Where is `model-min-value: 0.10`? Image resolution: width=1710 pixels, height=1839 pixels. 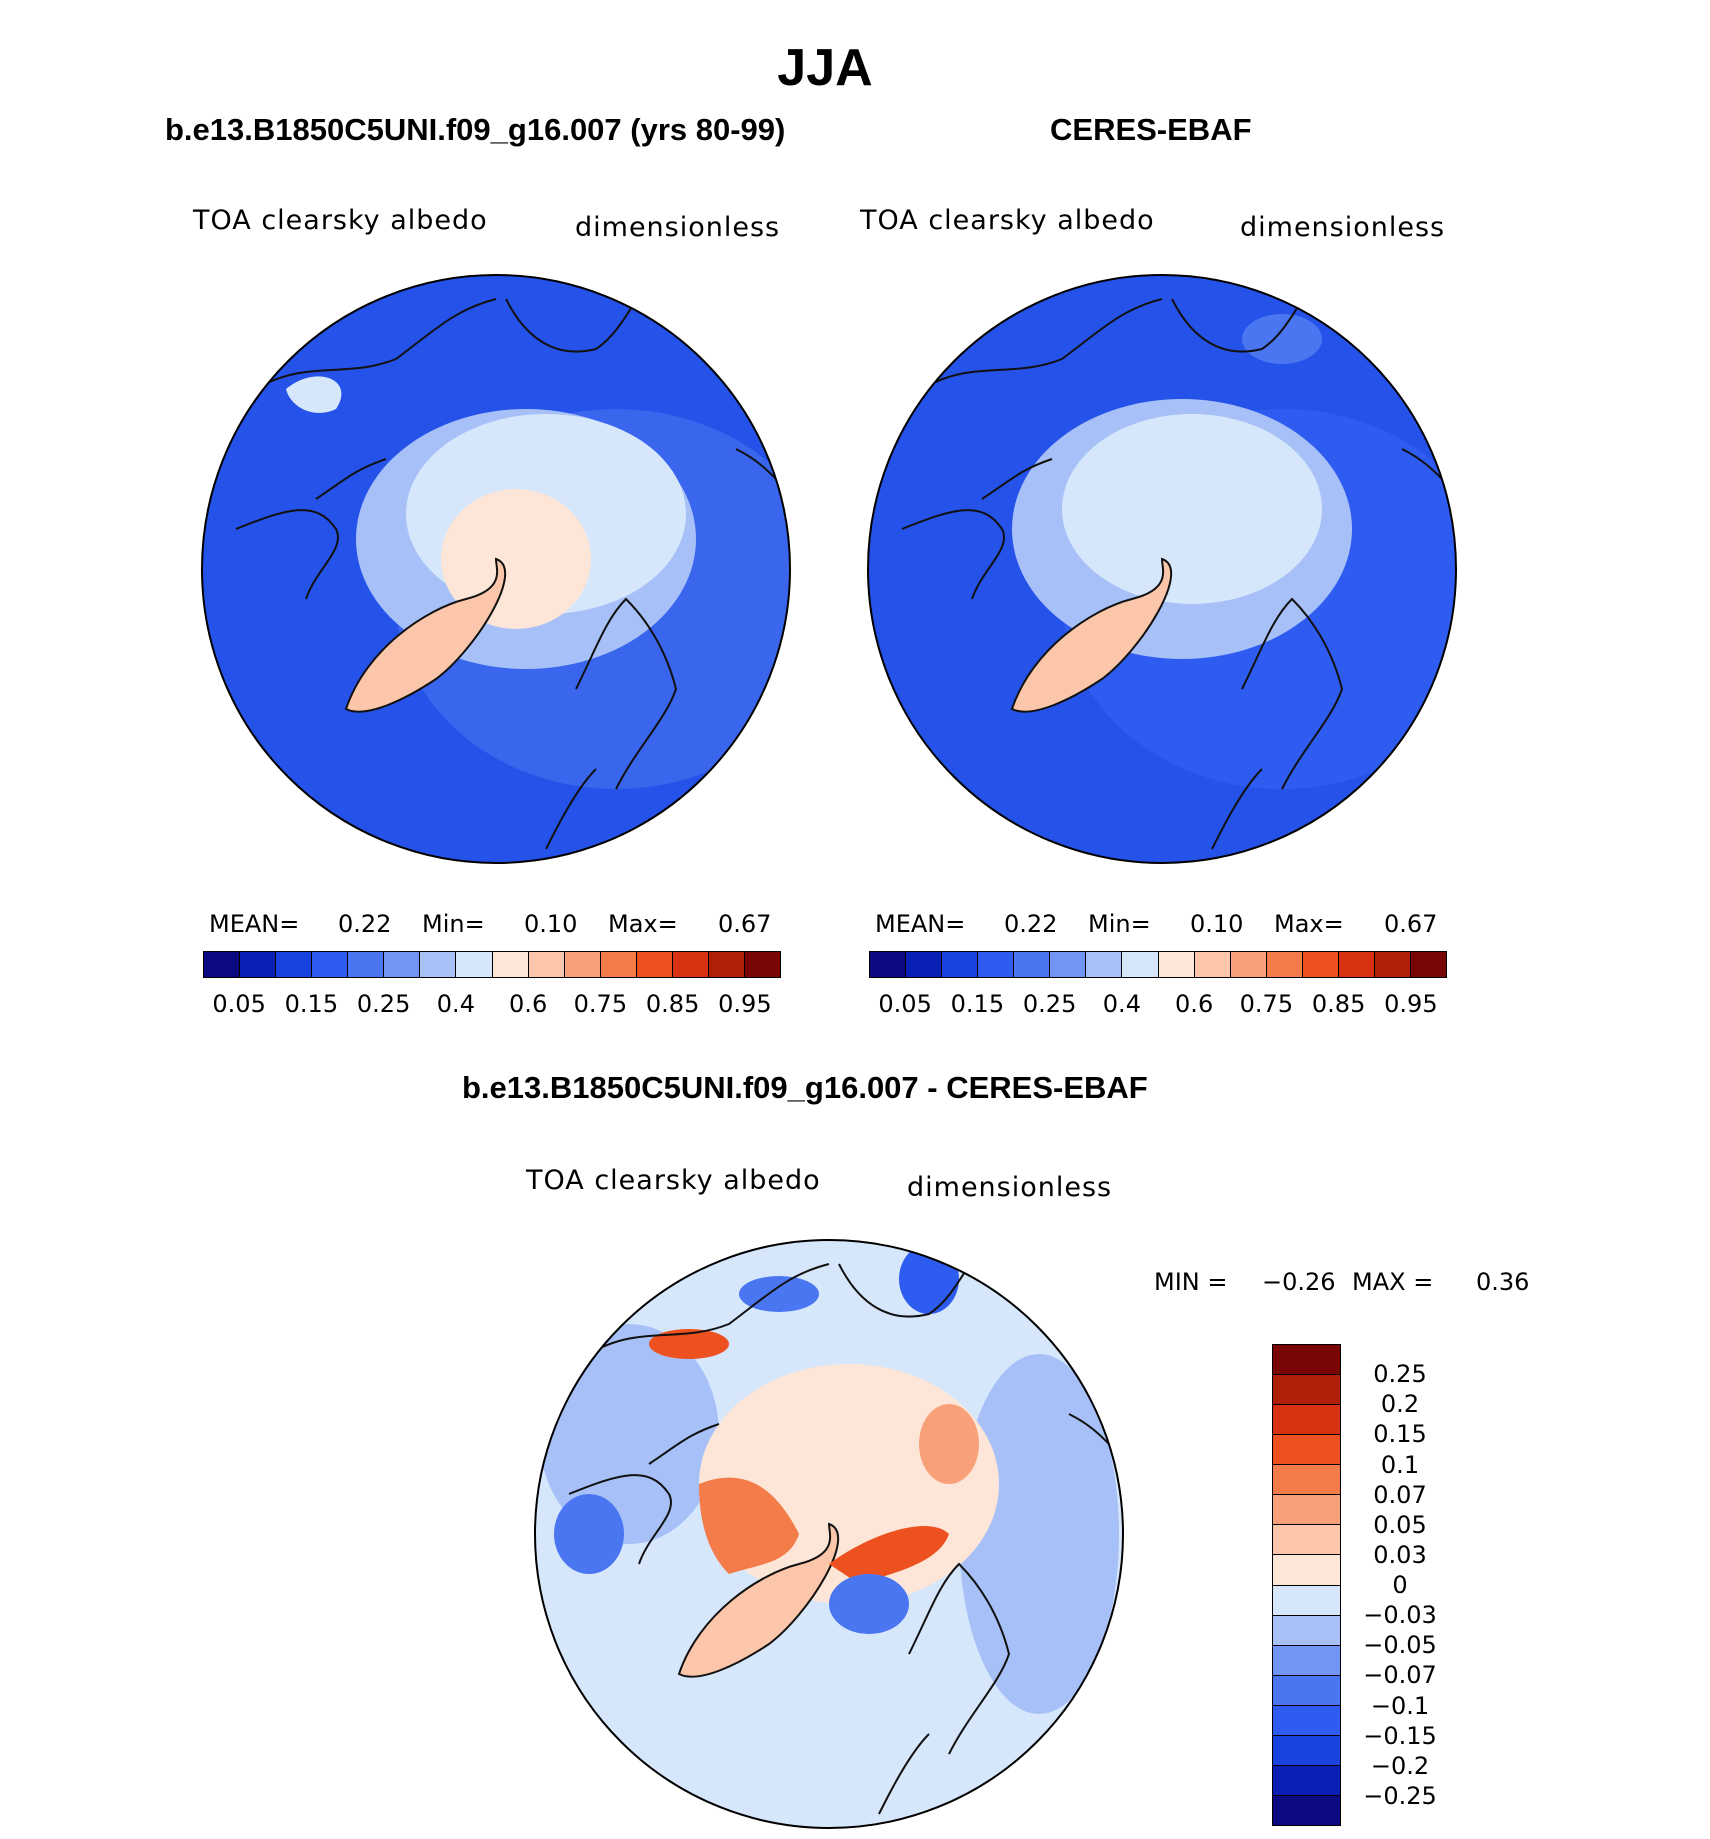 model-min-value: 0.10 is located at coordinates (551, 924).